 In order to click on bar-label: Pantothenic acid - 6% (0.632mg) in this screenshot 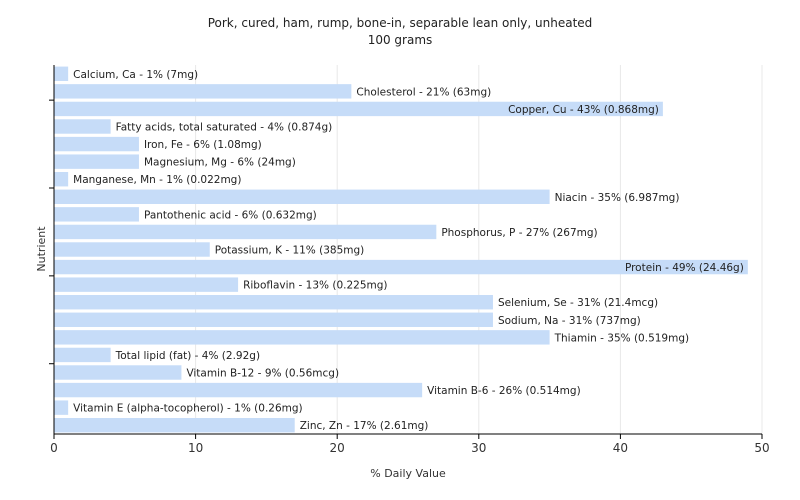, I will do `click(230, 215)`.